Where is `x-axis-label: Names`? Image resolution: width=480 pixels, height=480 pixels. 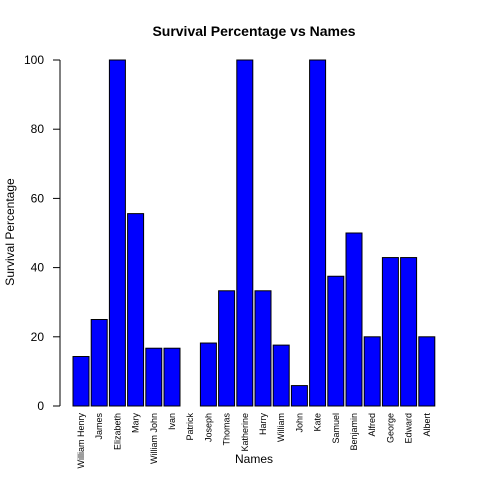 x-axis-label: Names is located at coordinates (254, 459).